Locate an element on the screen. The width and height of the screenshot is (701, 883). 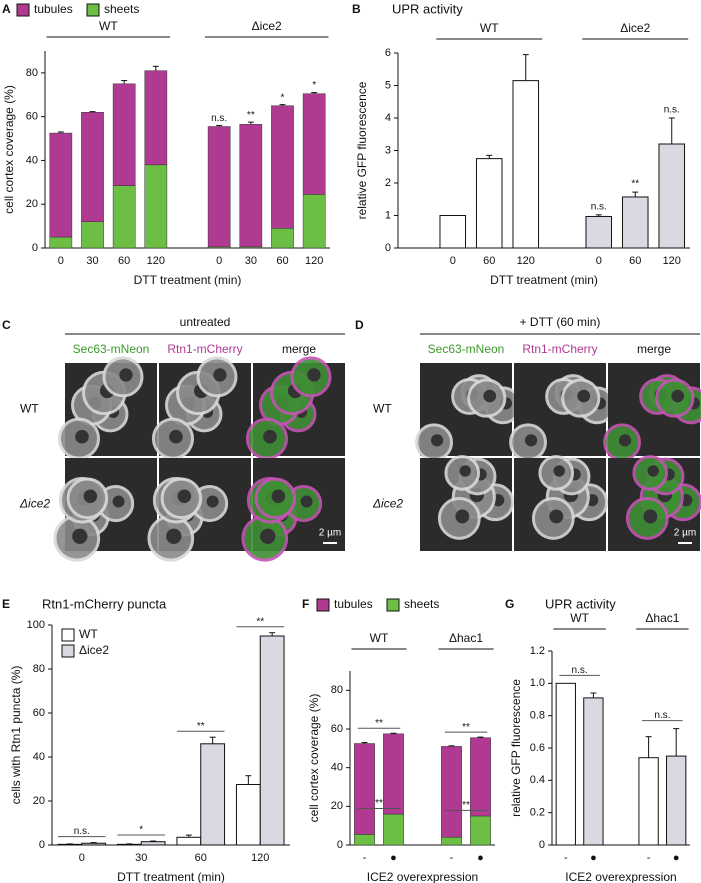
y-tick-label: 4 is located at coordinates (388, 118).